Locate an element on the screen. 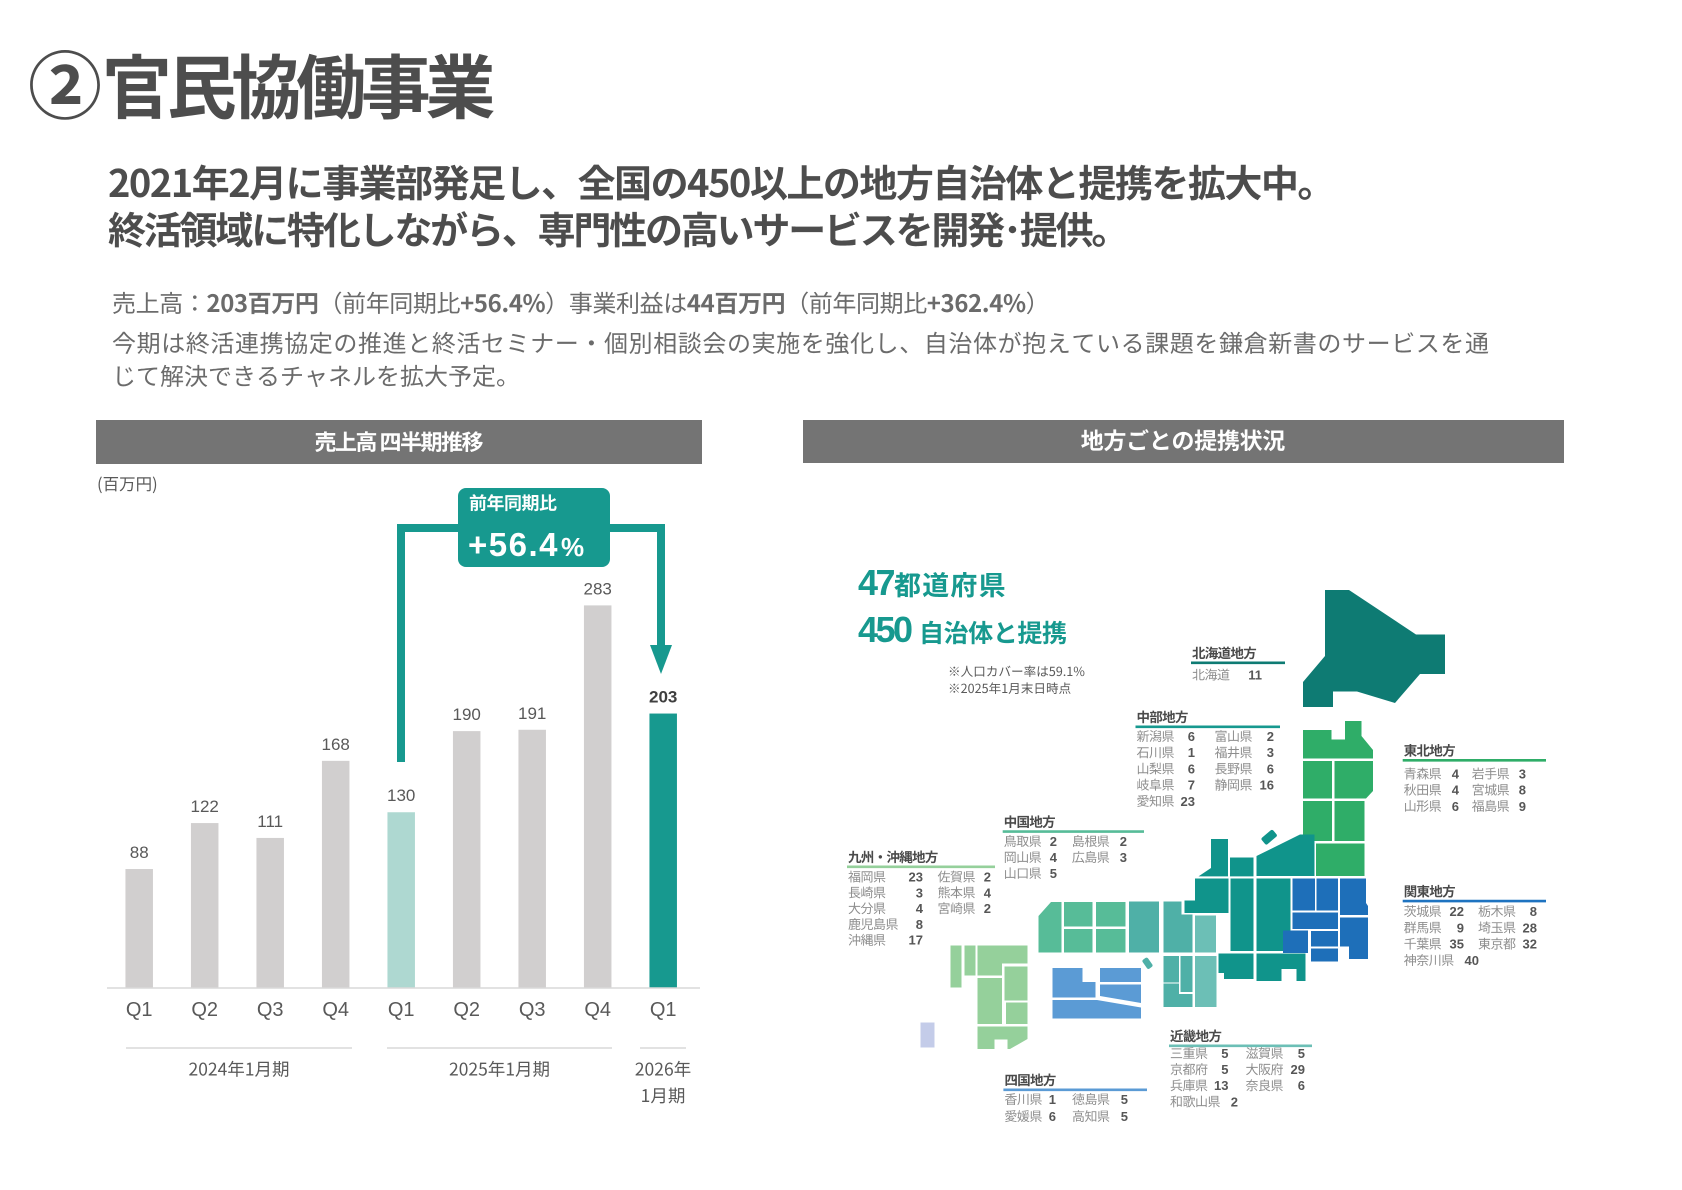 Image resolution: width=1682 pixels, height=1190 pixels. svg-text: 191 is located at coordinates (532, 713).